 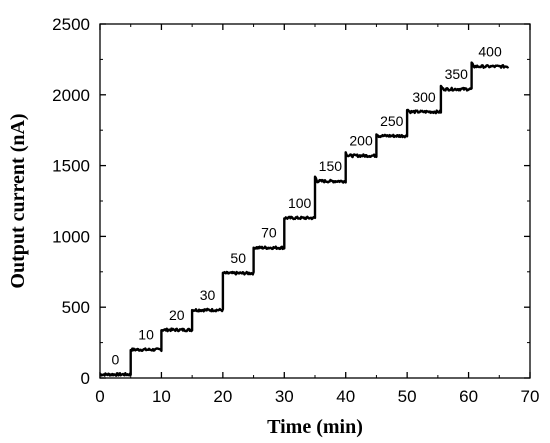 I want to click on step-label: 20, so click(x=177, y=315).